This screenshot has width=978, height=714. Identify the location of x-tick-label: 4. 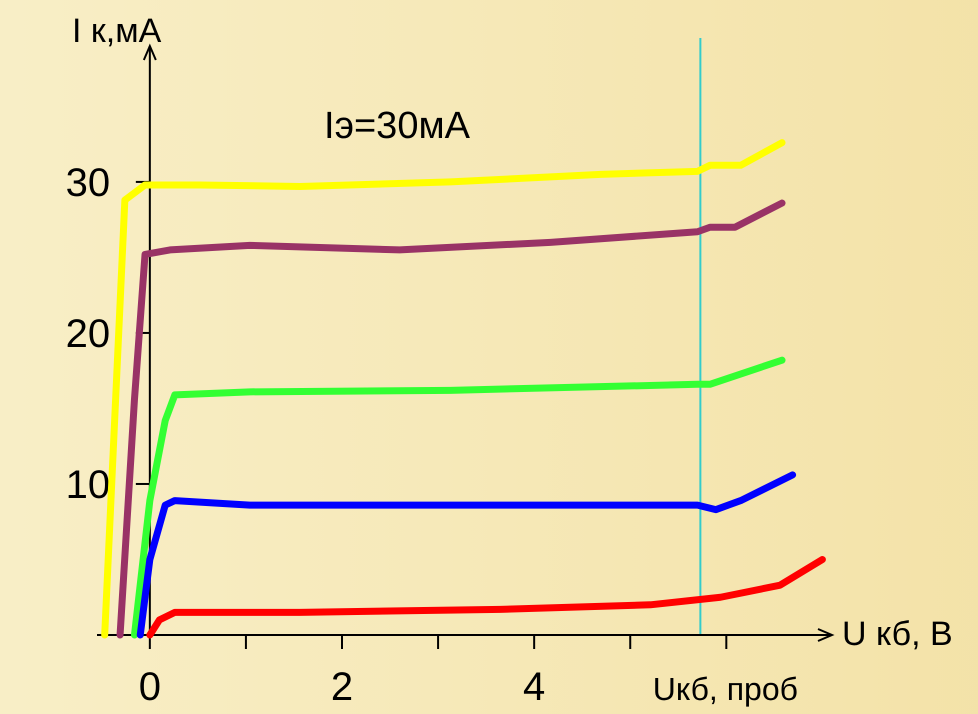
(534, 687).